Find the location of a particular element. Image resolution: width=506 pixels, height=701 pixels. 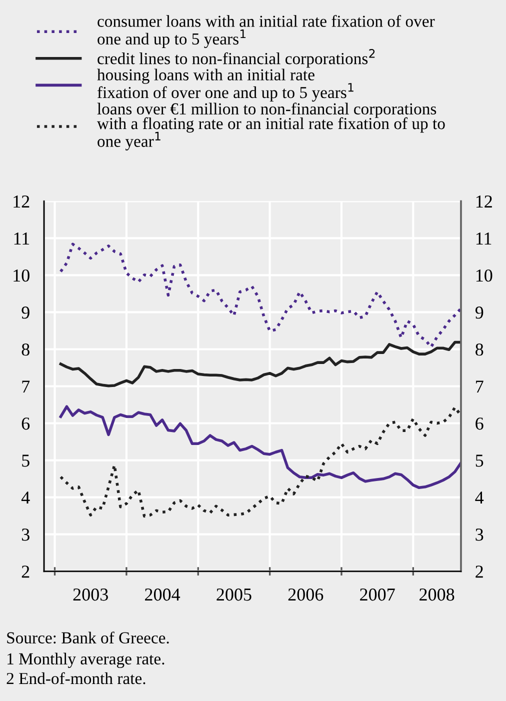

x-tick-label: 2007 is located at coordinates (377, 594).